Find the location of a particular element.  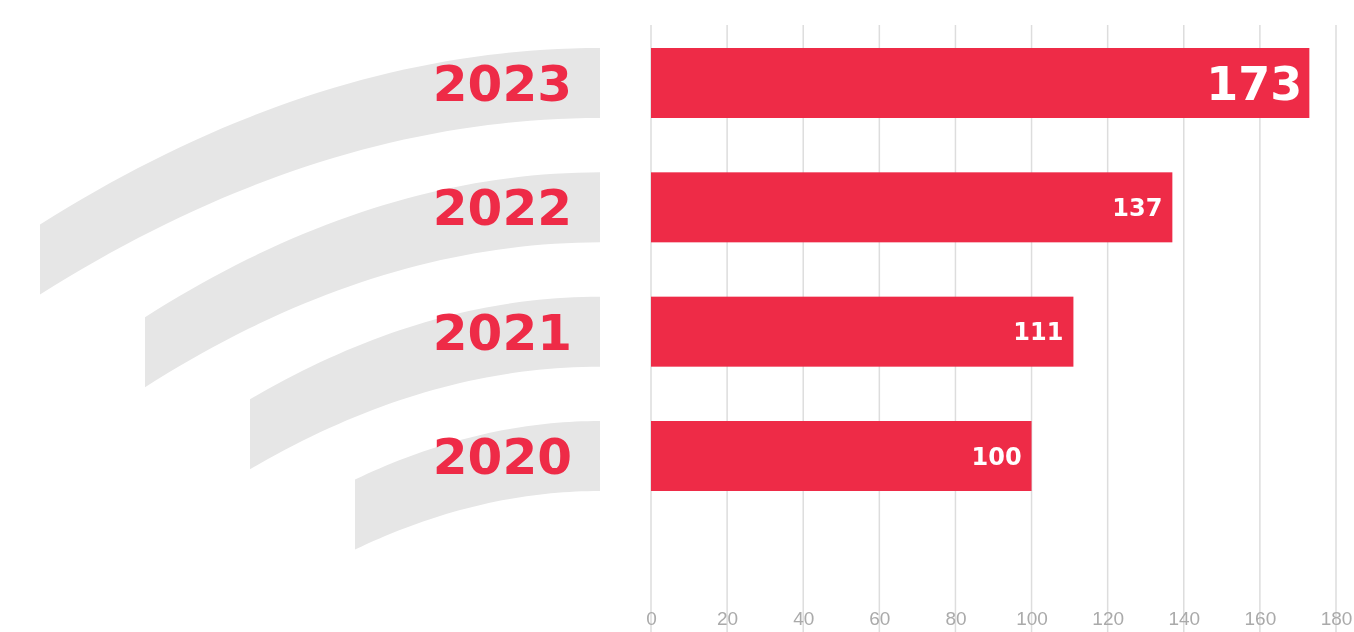

x-tick-label: 60 is located at coordinates (880, 618).